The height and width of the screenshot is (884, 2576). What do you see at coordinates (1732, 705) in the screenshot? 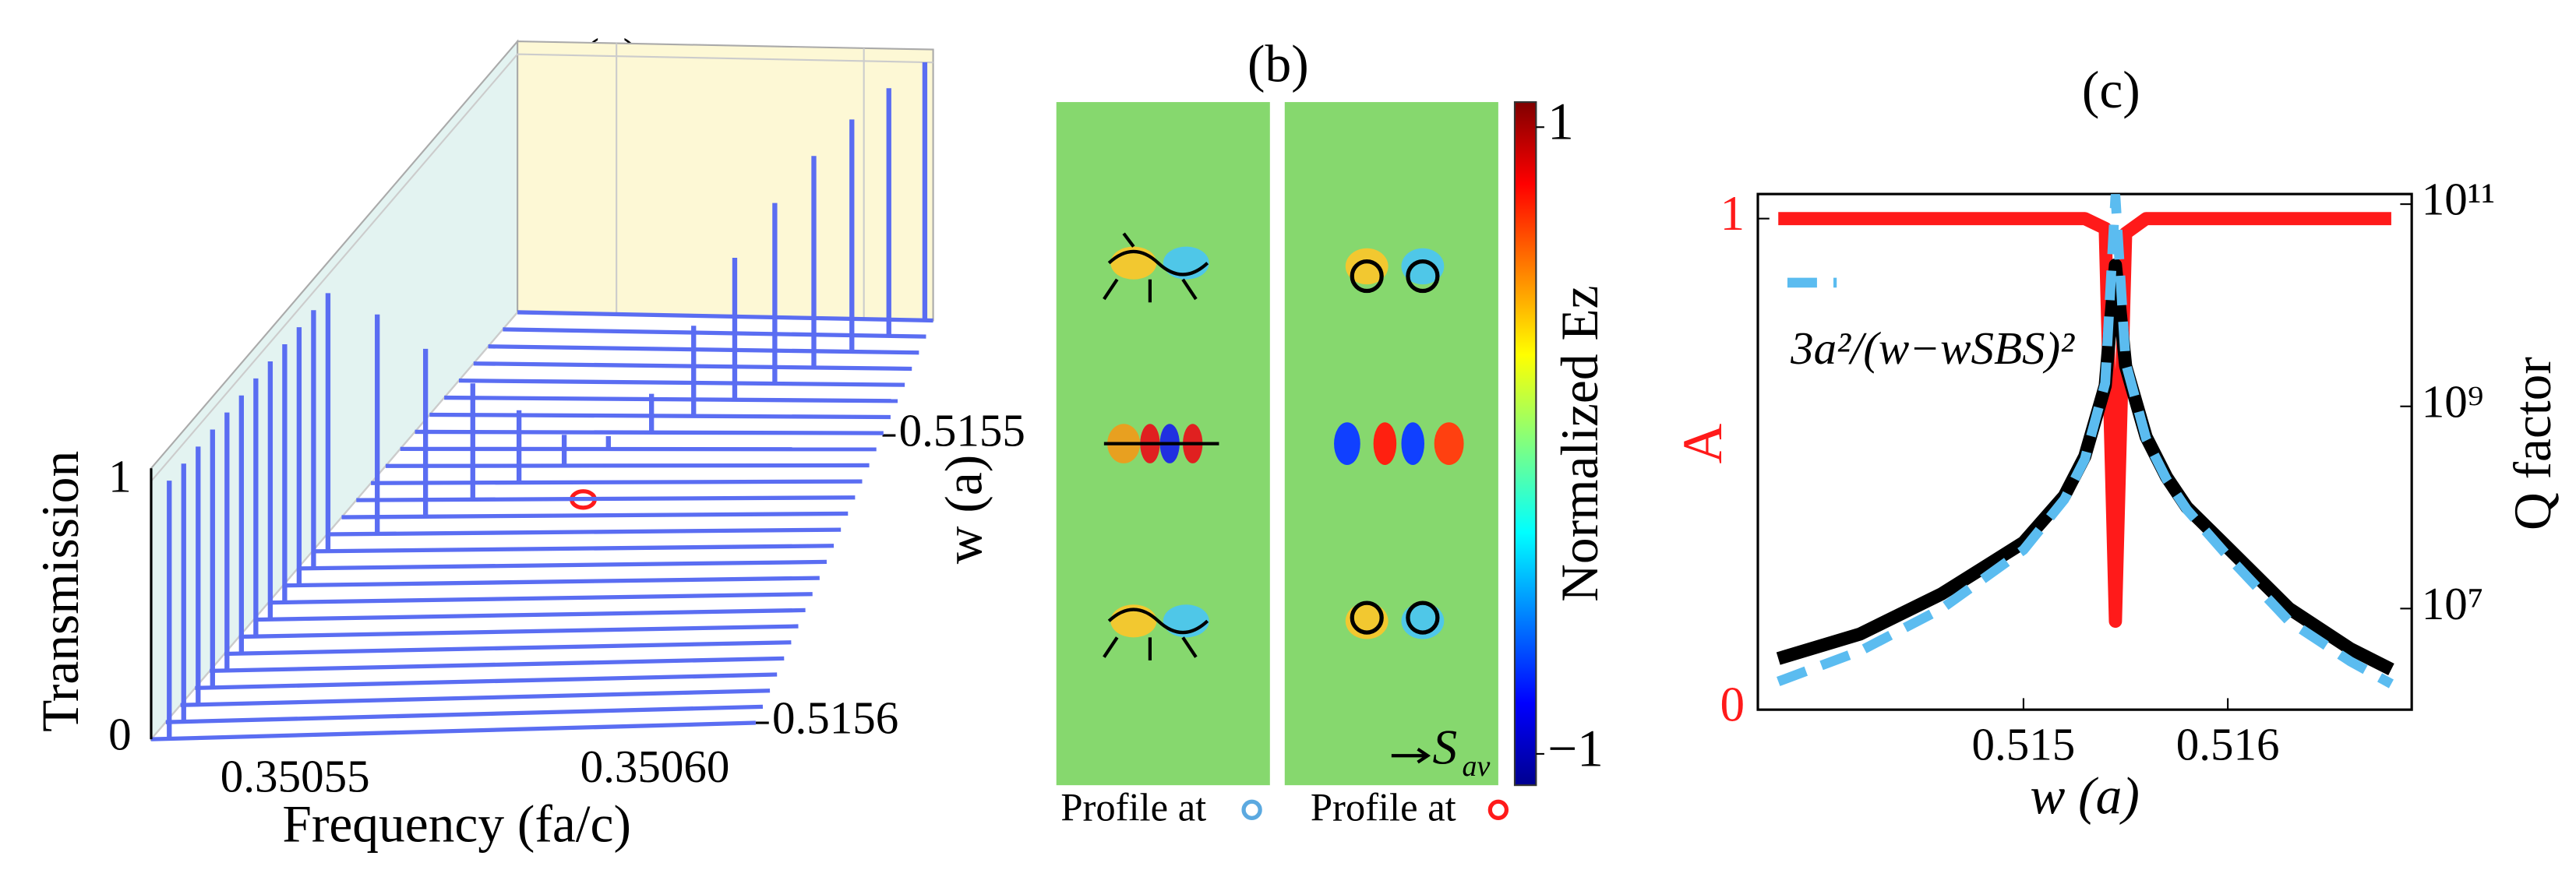
I see `y-tick-label: 0` at bounding box center [1732, 705].